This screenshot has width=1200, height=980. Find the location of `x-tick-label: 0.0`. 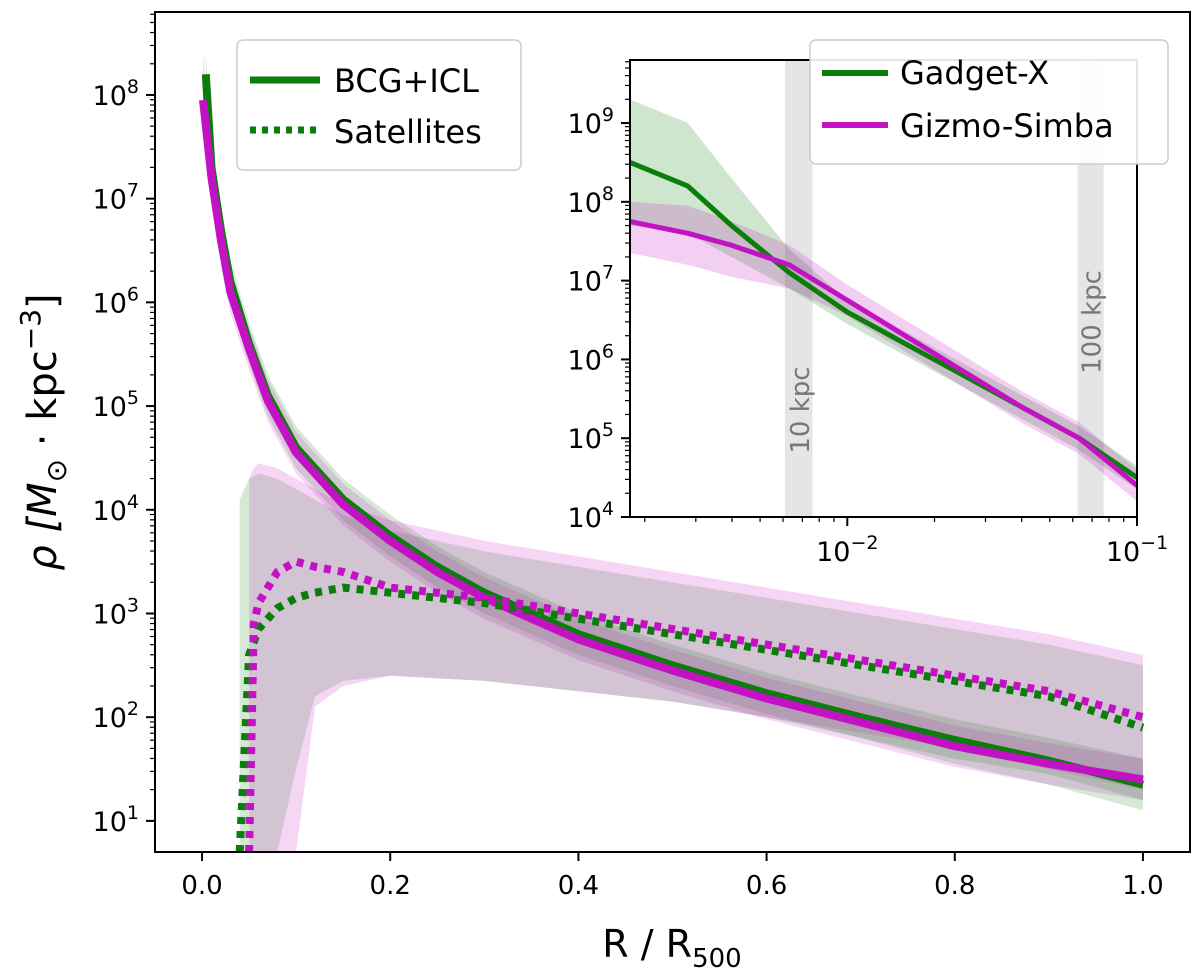

x-tick-label: 0.0 is located at coordinates (201, 886).